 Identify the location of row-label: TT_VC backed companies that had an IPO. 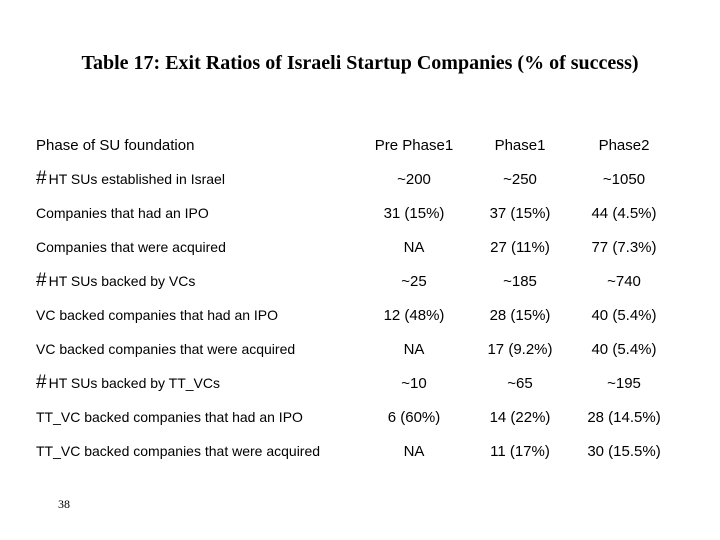
(199, 417).